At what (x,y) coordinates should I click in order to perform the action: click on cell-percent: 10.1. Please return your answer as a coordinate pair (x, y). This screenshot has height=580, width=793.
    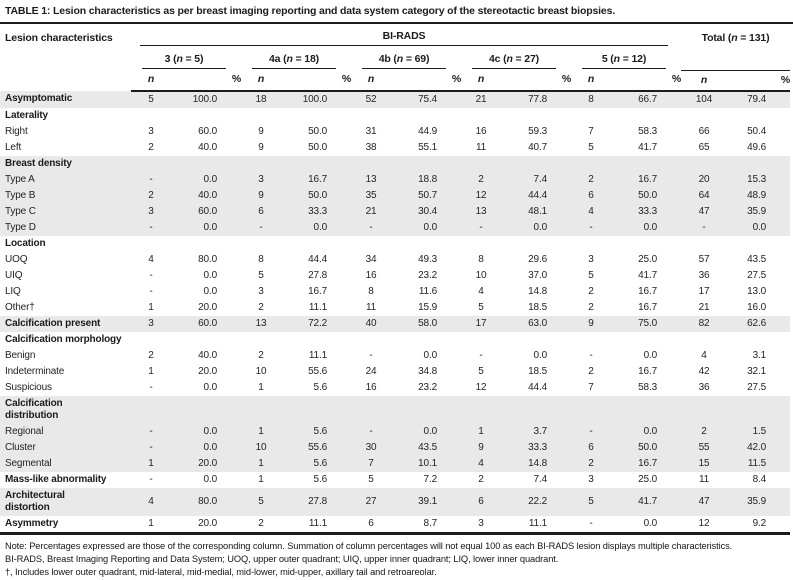
    Looking at the image, I should click on (427, 463).